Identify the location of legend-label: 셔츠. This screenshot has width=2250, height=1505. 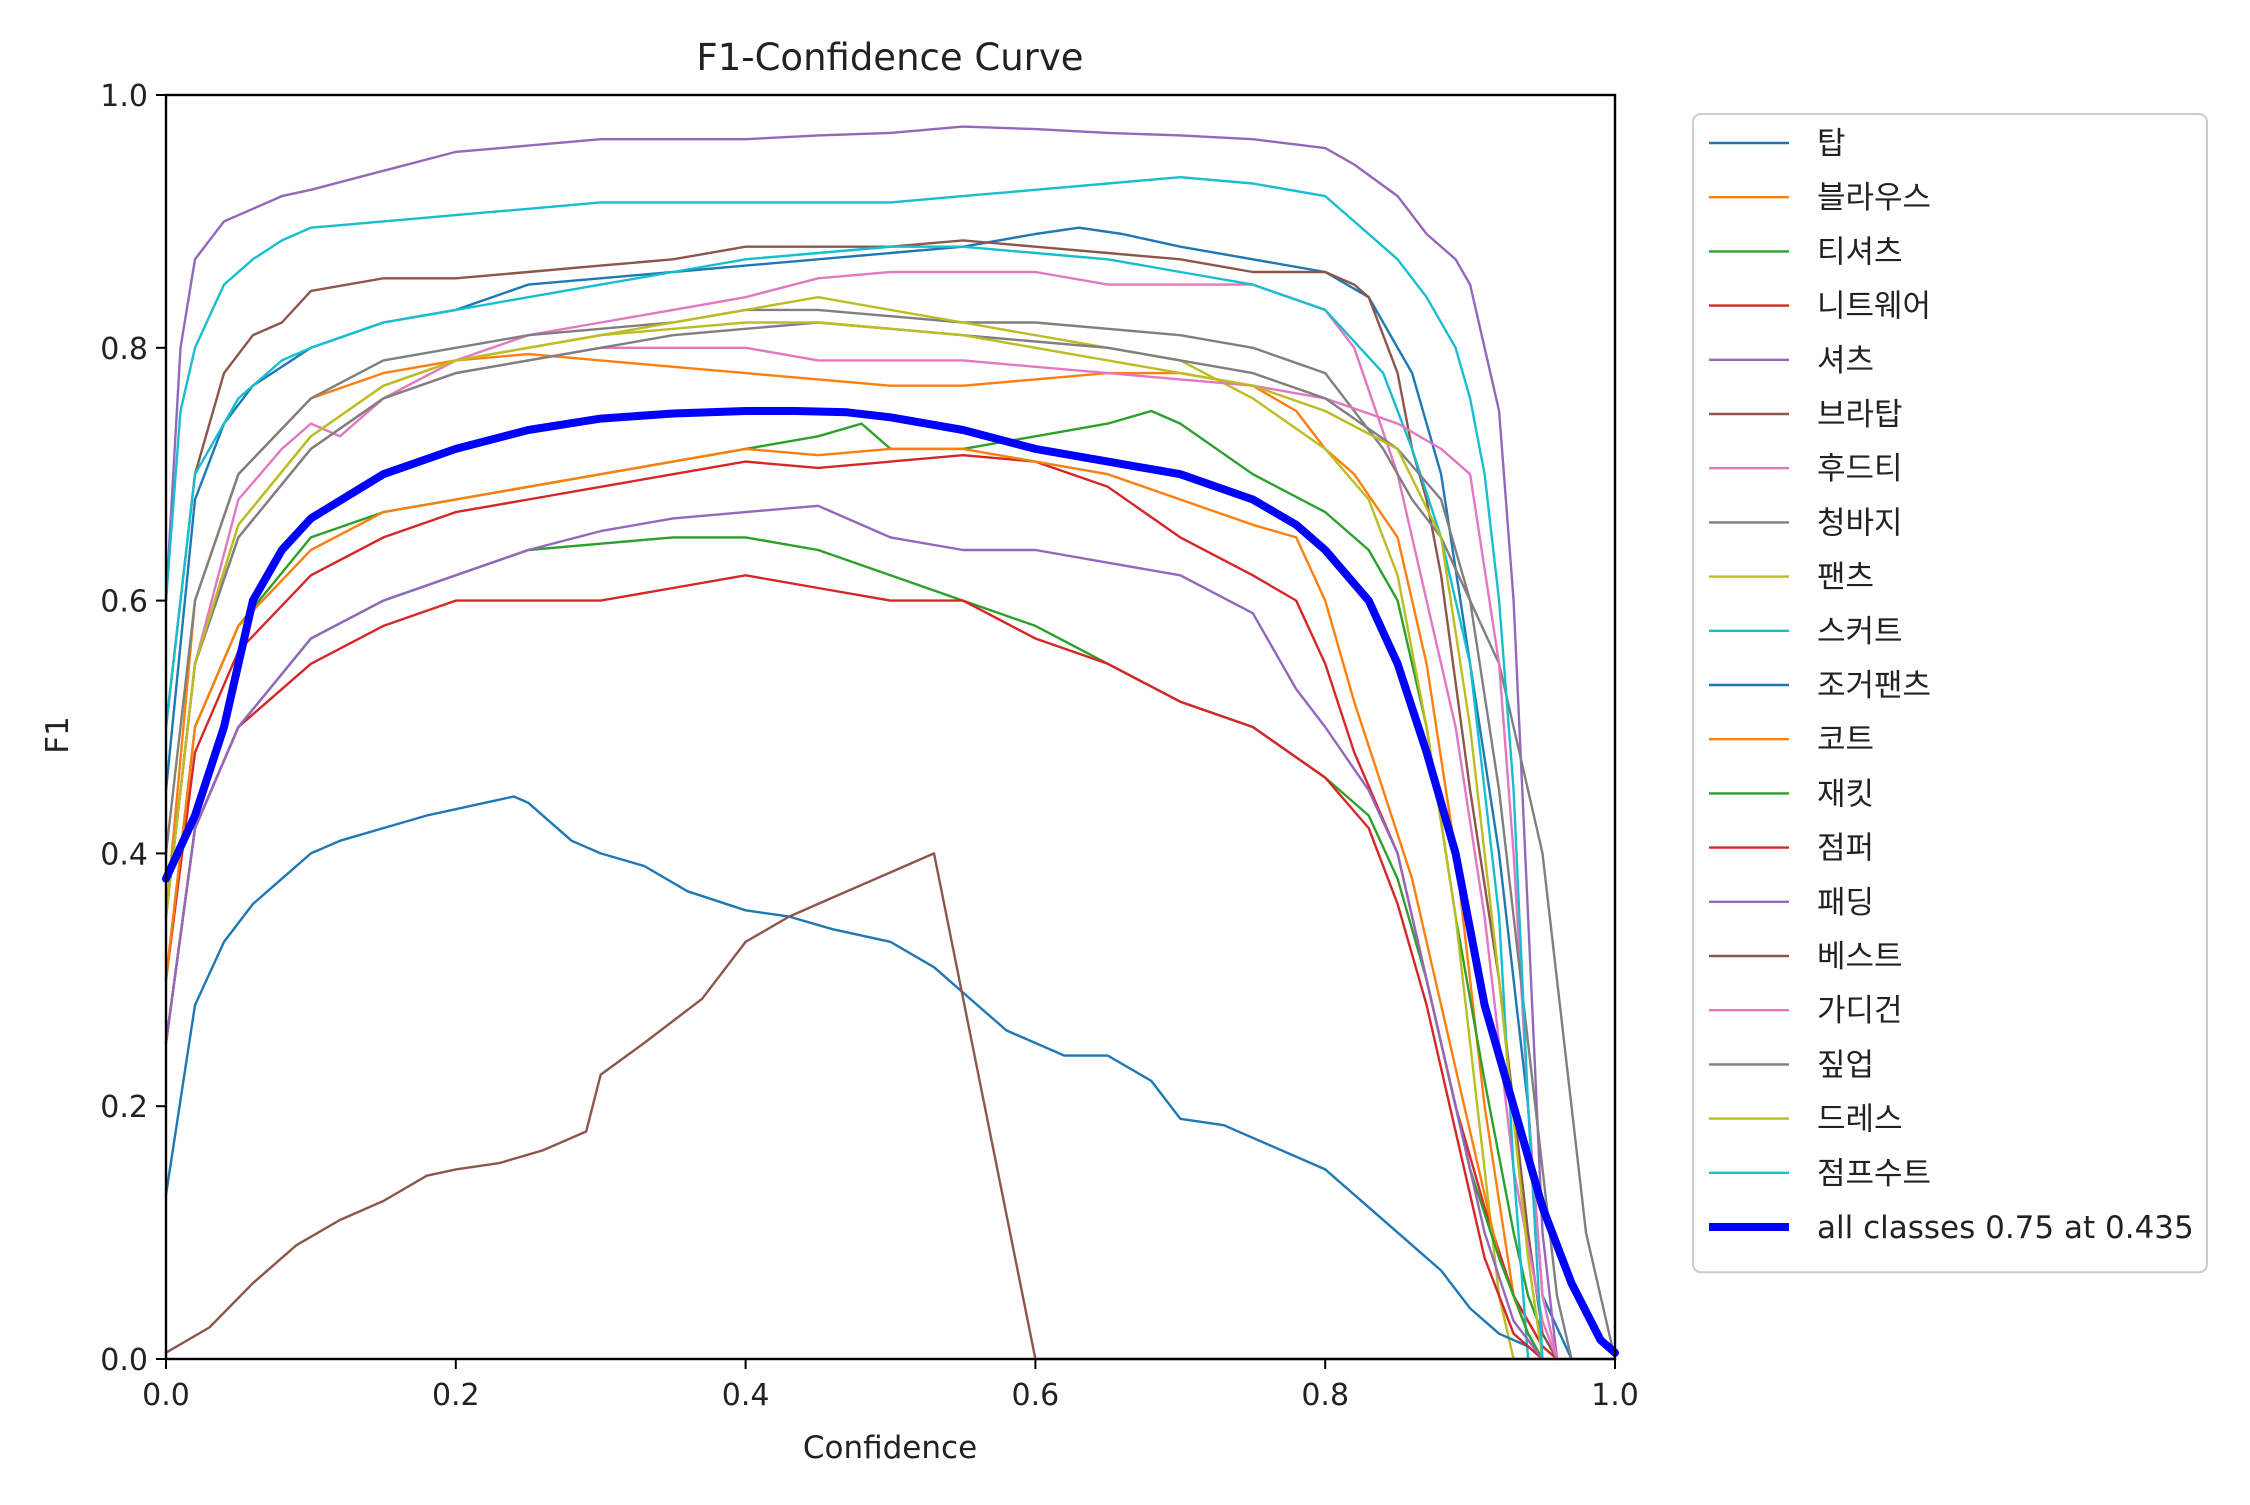
(1845, 361).